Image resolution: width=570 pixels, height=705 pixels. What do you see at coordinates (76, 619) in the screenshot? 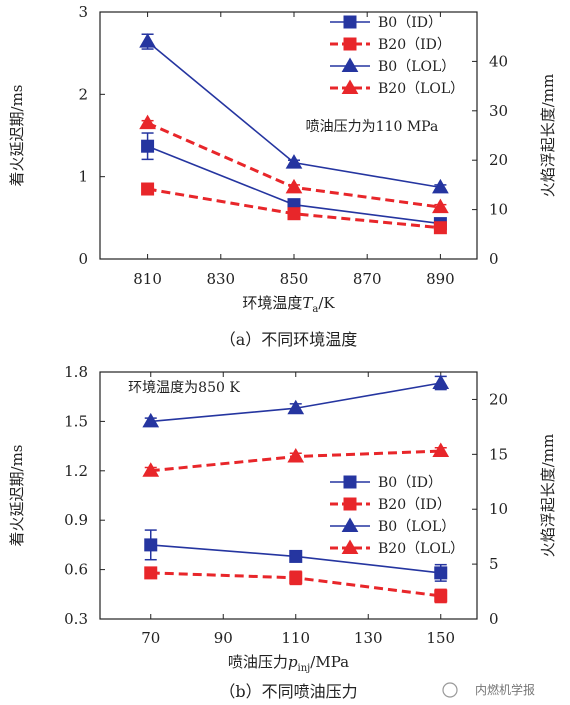
I see `y-tick-label: 0.3` at bounding box center [76, 619].